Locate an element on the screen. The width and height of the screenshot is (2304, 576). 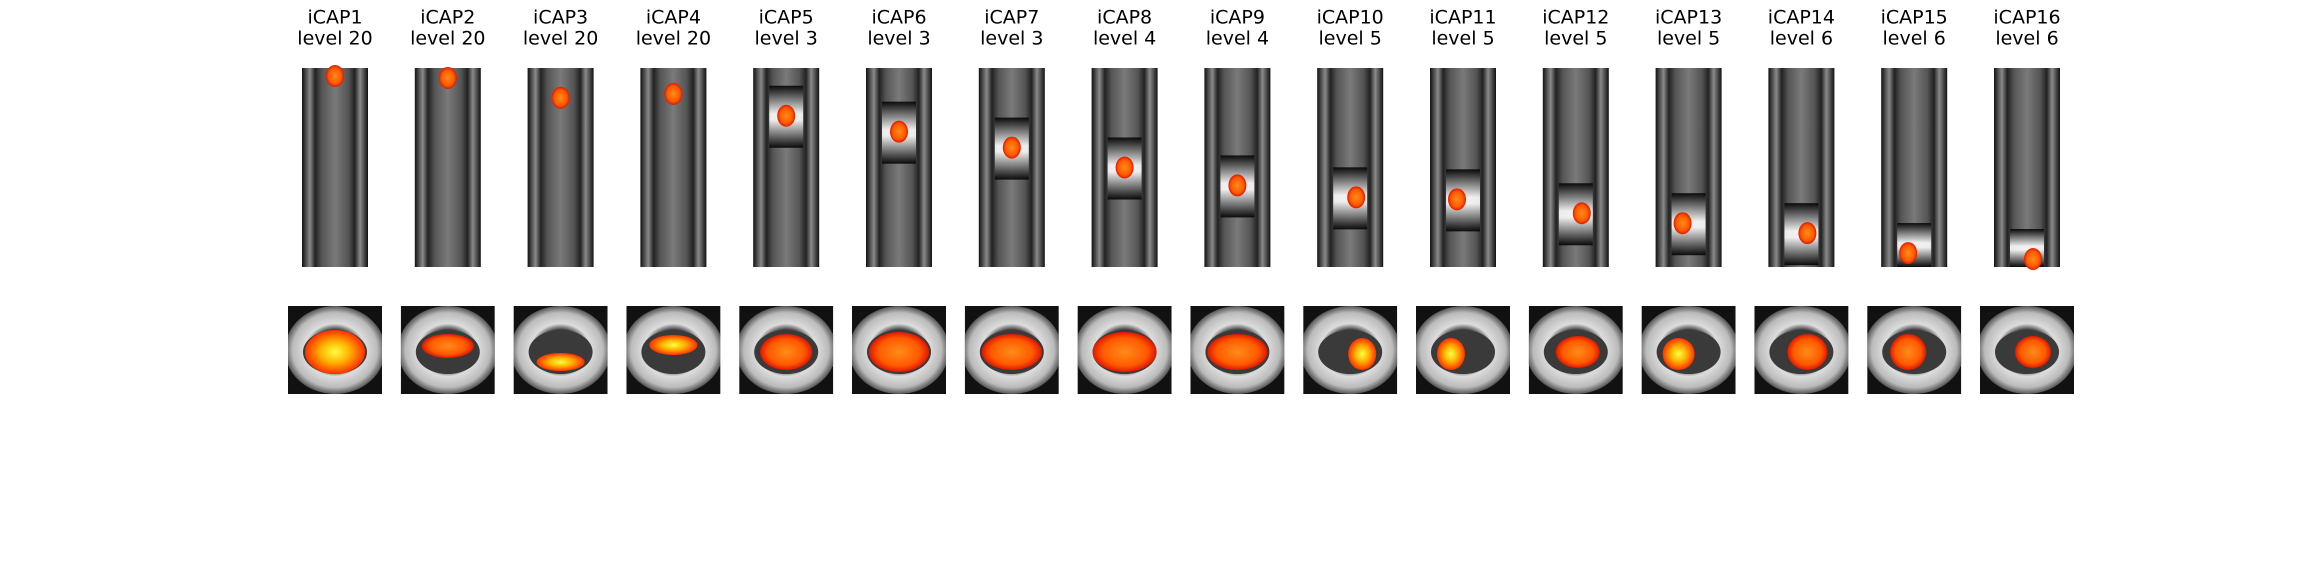
panel-name: iCAP12 is located at coordinates (1575, 18).